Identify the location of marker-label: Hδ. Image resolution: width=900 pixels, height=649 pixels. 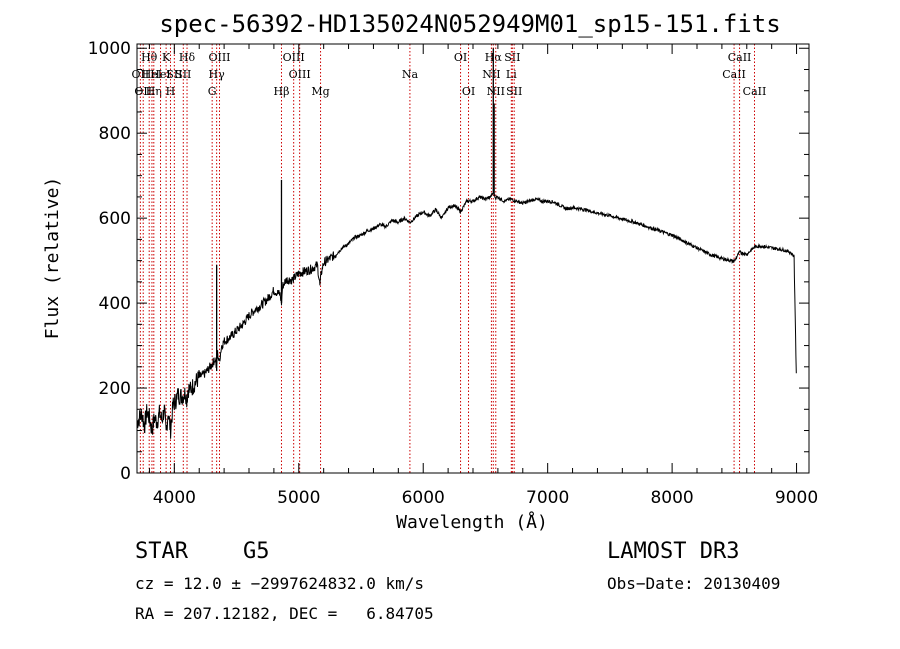
(187, 57).